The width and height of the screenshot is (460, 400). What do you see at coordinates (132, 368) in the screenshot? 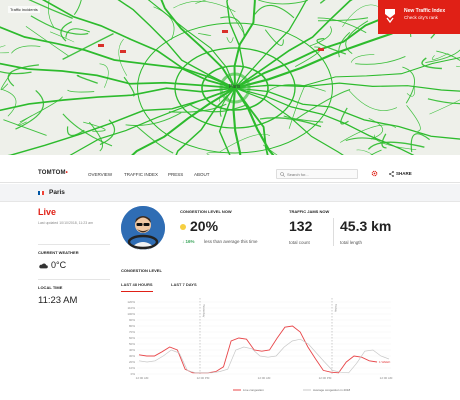
I see `y-tick-label: 10%` at bounding box center [132, 368].